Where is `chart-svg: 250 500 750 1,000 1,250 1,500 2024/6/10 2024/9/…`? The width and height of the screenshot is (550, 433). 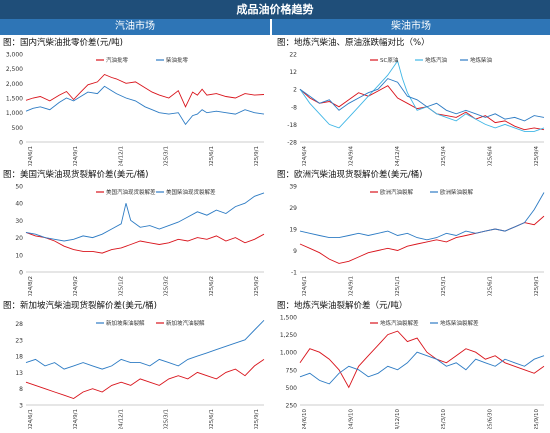
chart-svg: 250 500 750 1,000 1,250 1,500 2024/6/10 2024/9/… is located at coordinates (412, 374).